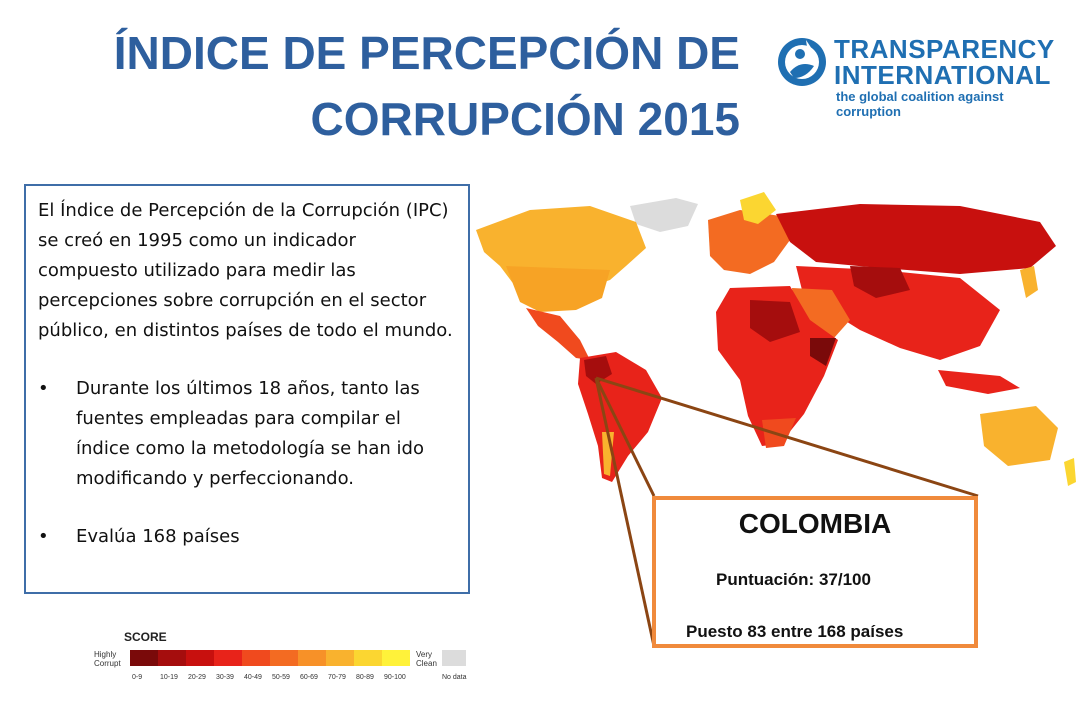 The height and width of the screenshot is (720, 1080). What do you see at coordinates (309, 677) in the screenshot?
I see `legend-range-label: 60-69` at bounding box center [309, 677].